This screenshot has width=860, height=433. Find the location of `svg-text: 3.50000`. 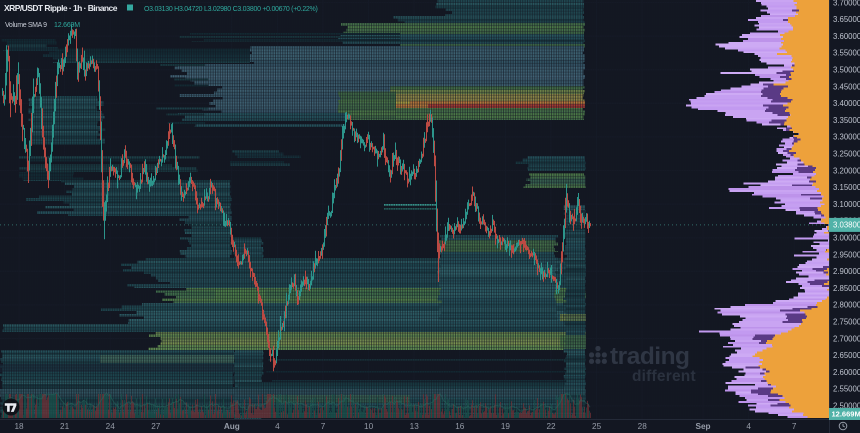

svg-text: 3.50000 is located at coordinates (846, 70).